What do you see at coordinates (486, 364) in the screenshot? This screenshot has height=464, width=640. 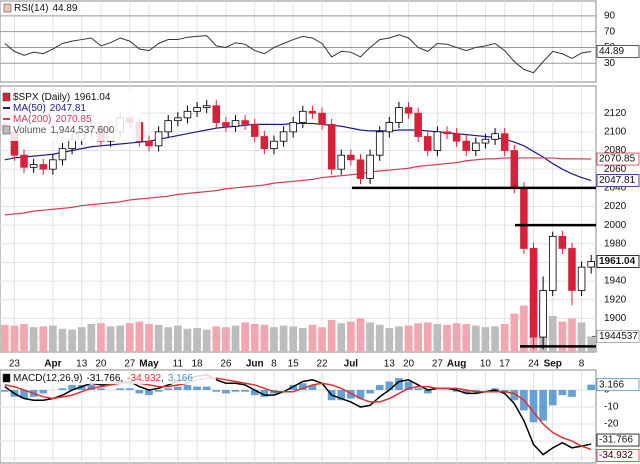 I see `x-tick-label: 10` at bounding box center [486, 364].